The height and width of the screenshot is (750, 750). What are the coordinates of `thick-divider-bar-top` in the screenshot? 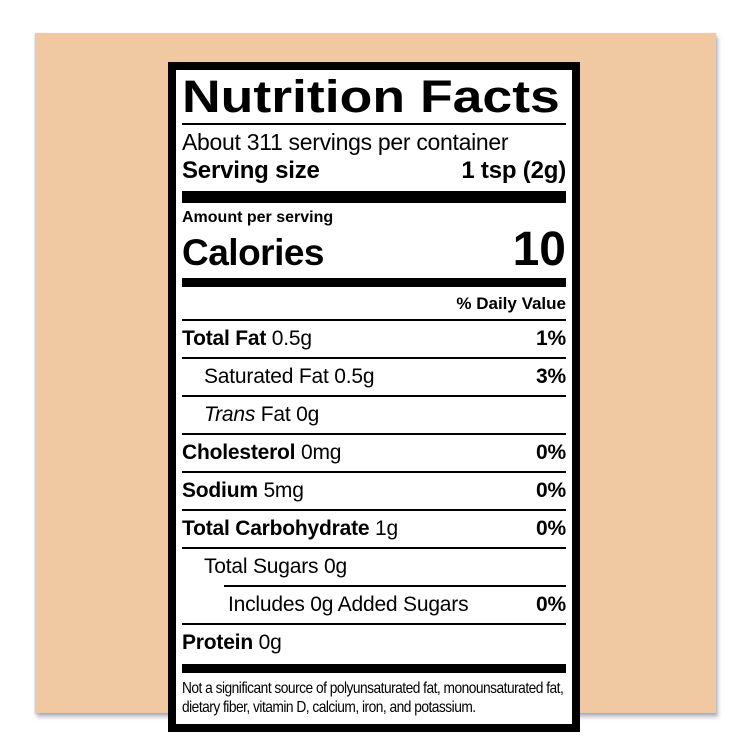 It's located at (374, 197).